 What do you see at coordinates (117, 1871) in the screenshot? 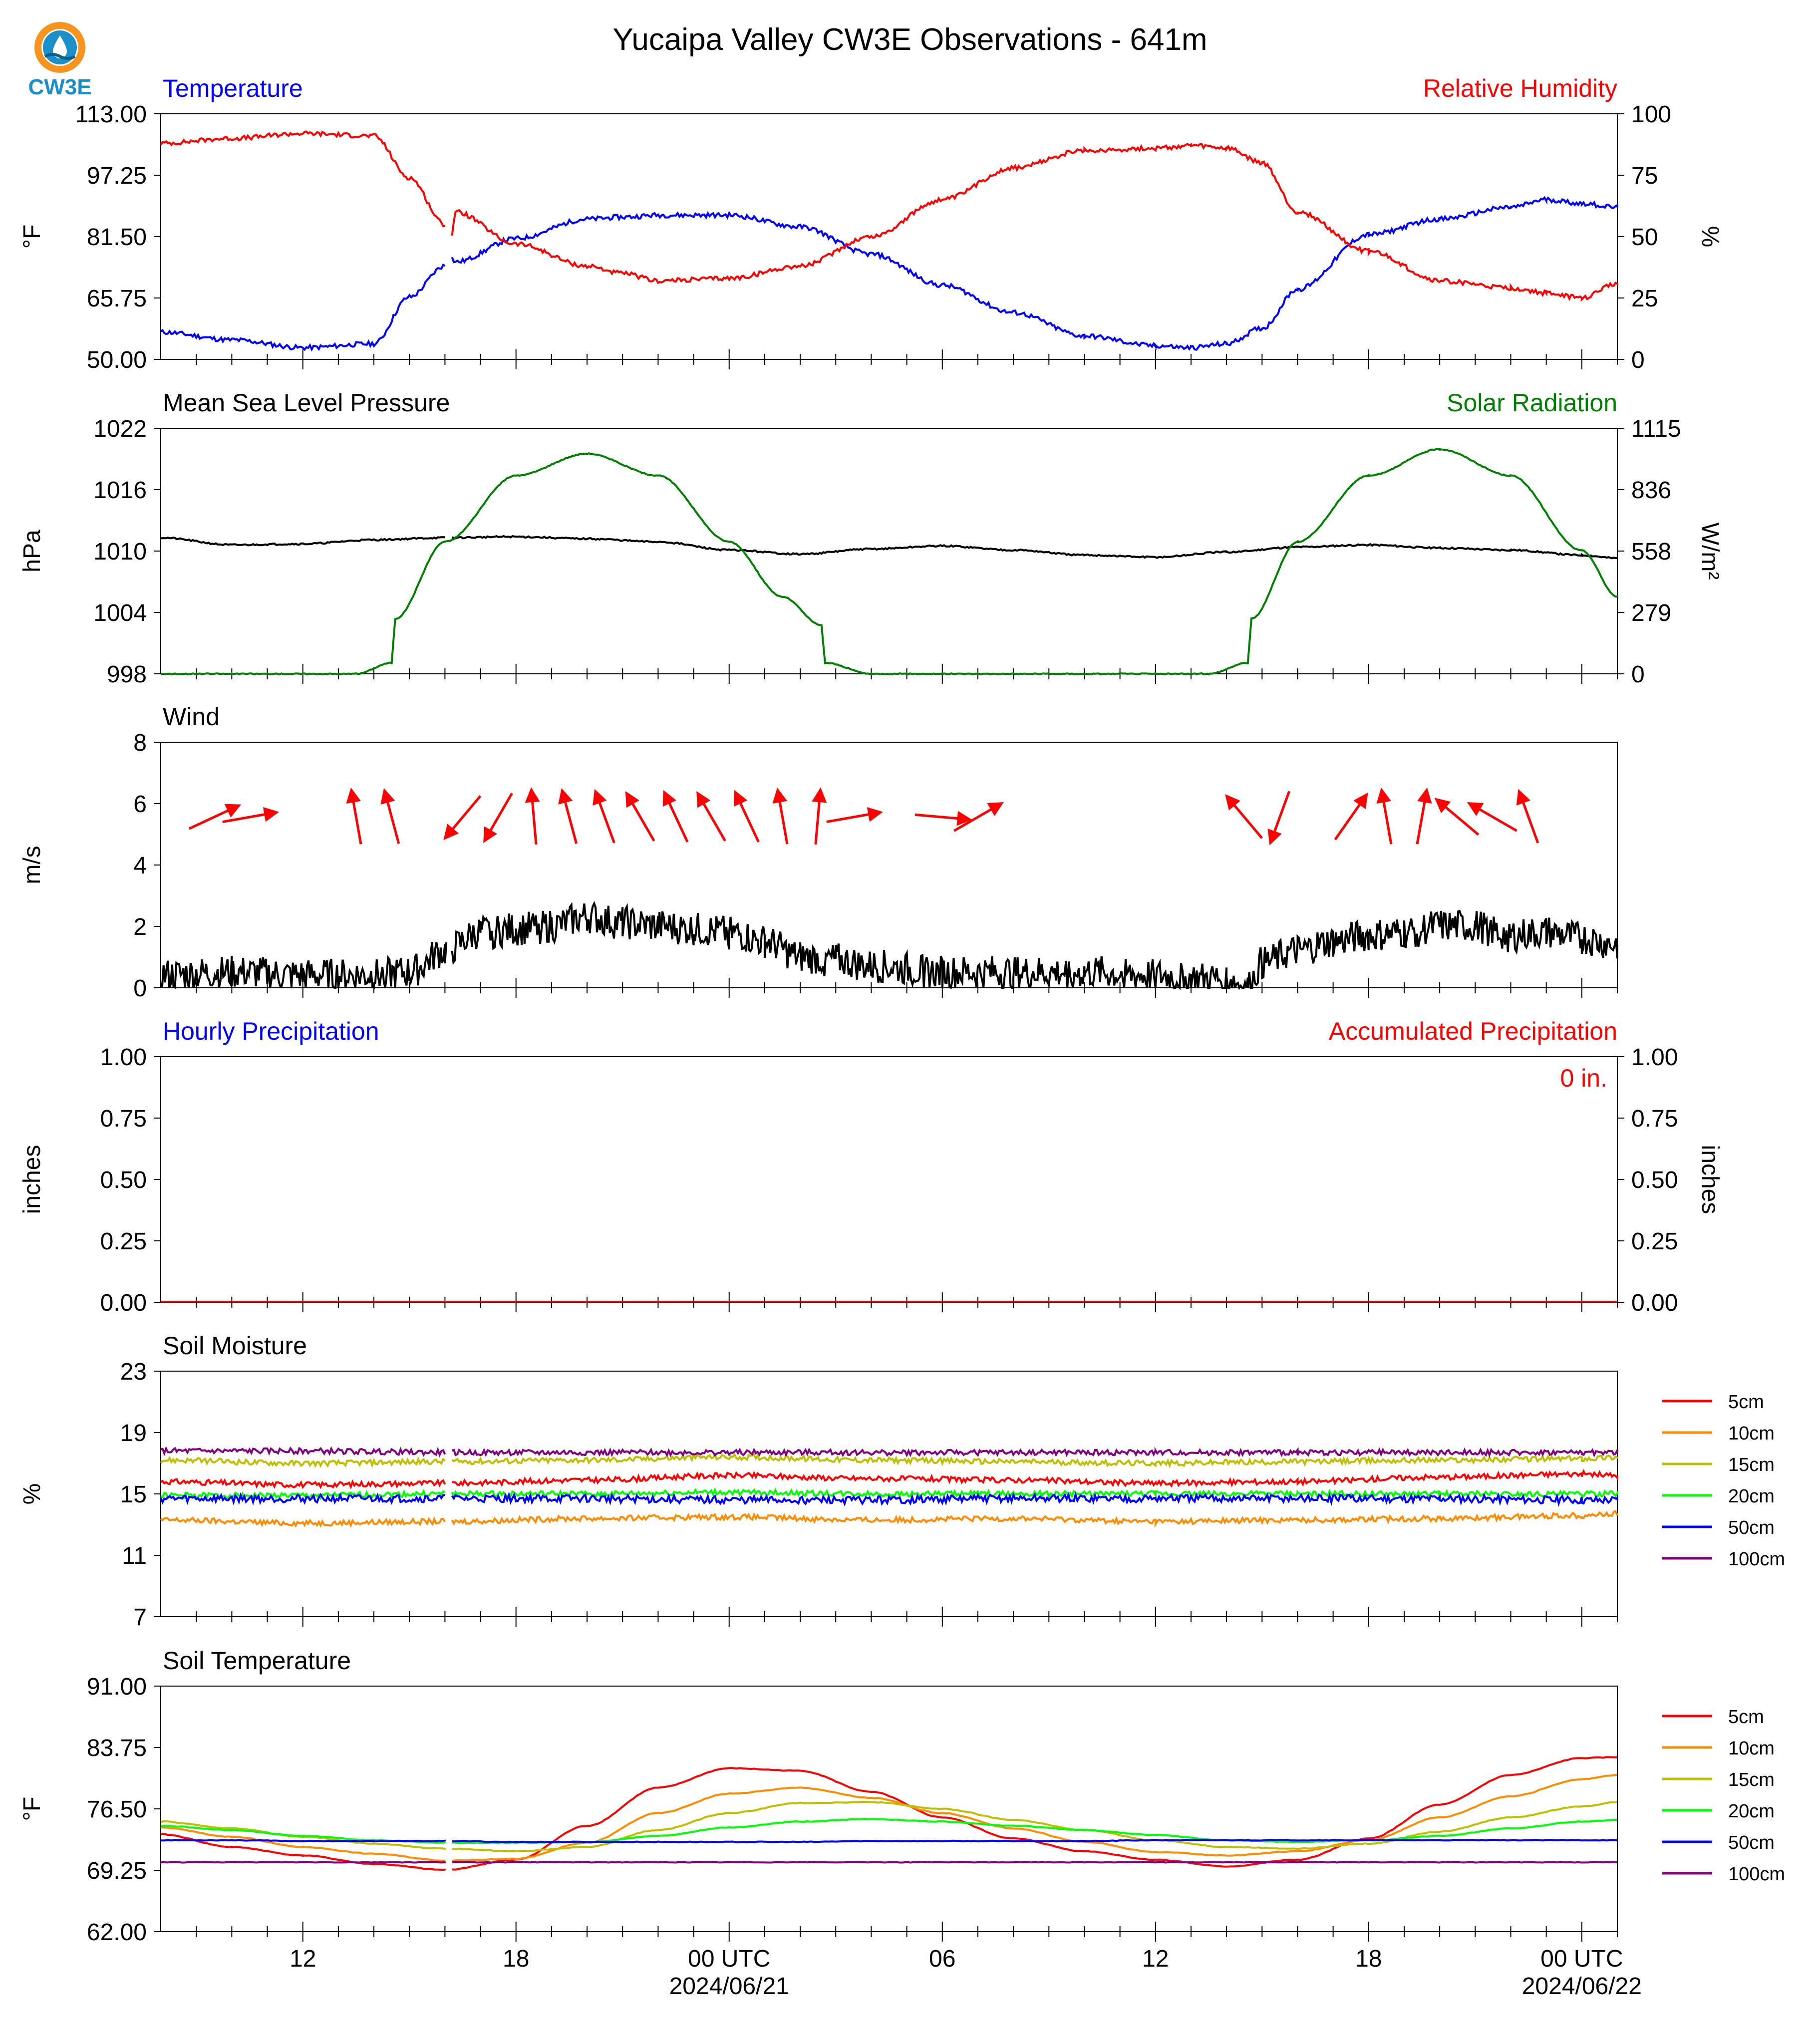
I see `y-tick-label-left: 69.25` at bounding box center [117, 1871].